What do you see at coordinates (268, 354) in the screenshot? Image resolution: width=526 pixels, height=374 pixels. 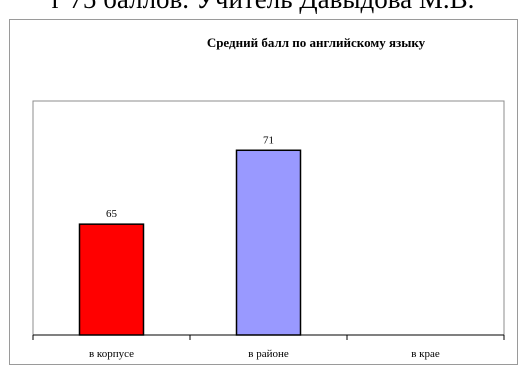 I see `x-tick-label-2: в районе` at bounding box center [268, 354].